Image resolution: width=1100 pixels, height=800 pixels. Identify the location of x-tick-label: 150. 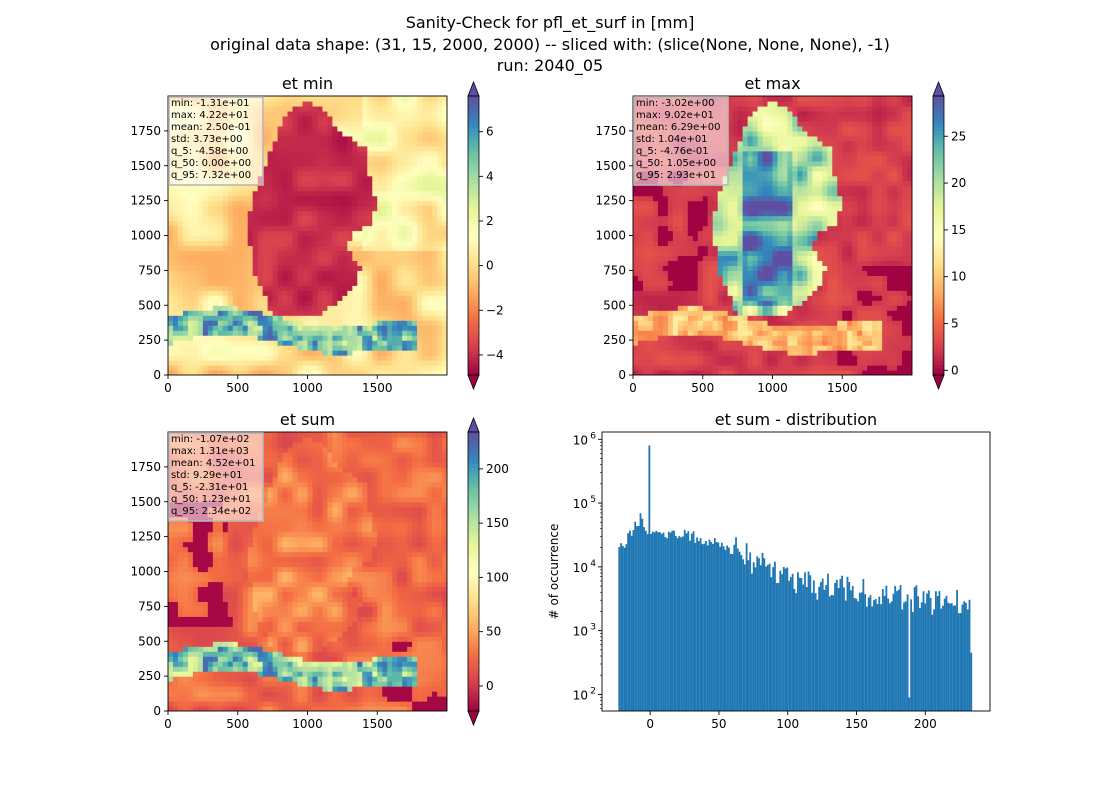
(856, 724).